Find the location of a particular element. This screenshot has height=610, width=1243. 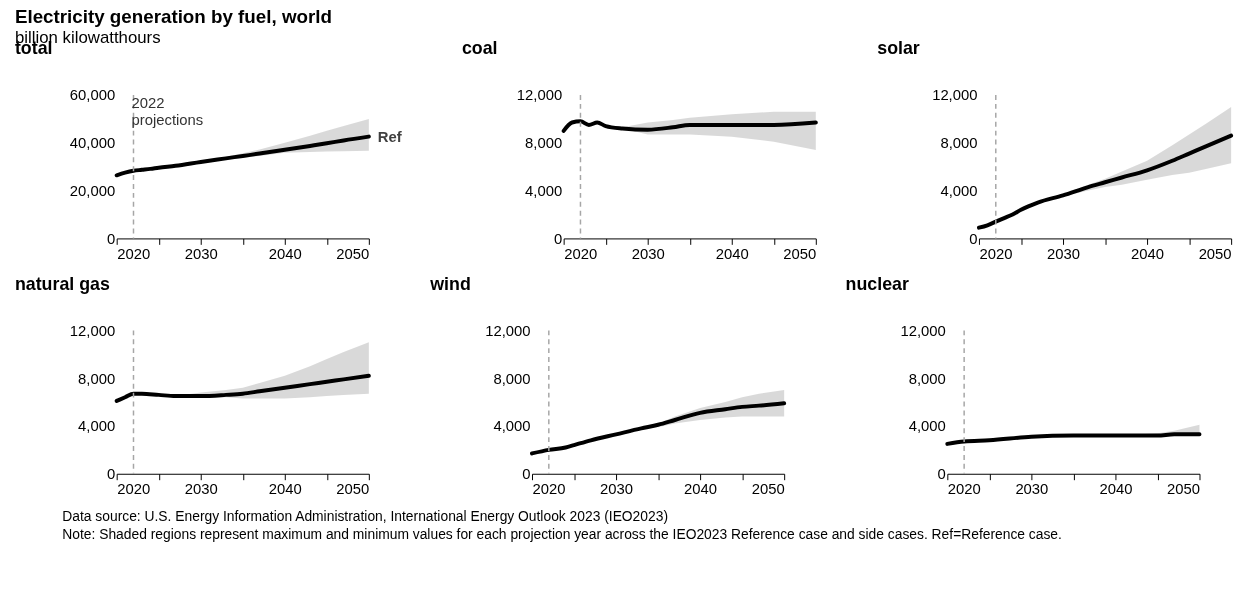

text: Note: Shaded regions represent maximum and minimum values for each projection year across the IEO2023 Reference case and side cases. Ref=Reference case. is located at coordinates (562, 534).